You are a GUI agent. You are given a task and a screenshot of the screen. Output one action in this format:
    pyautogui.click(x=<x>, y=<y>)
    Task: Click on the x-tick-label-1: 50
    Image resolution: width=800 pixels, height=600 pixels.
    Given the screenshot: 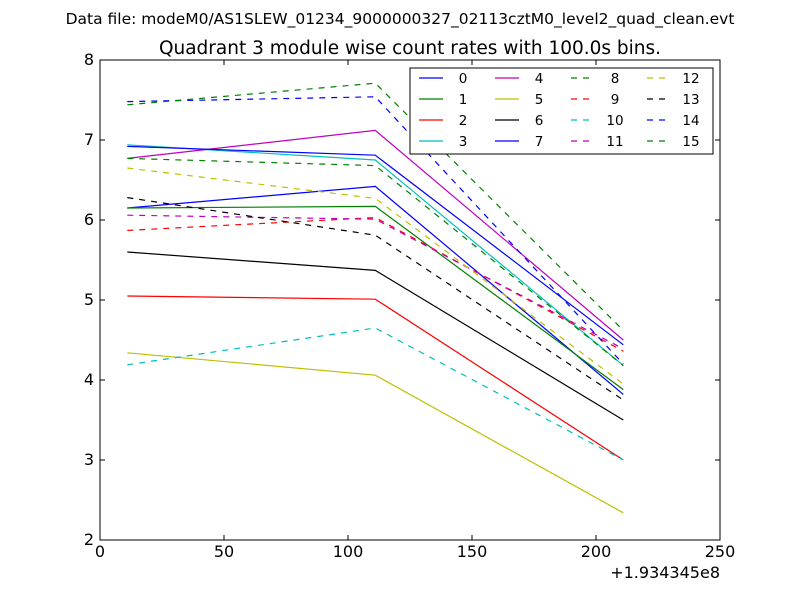 What is the action you would take?
    pyautogui.click(x=224, y=551)
    